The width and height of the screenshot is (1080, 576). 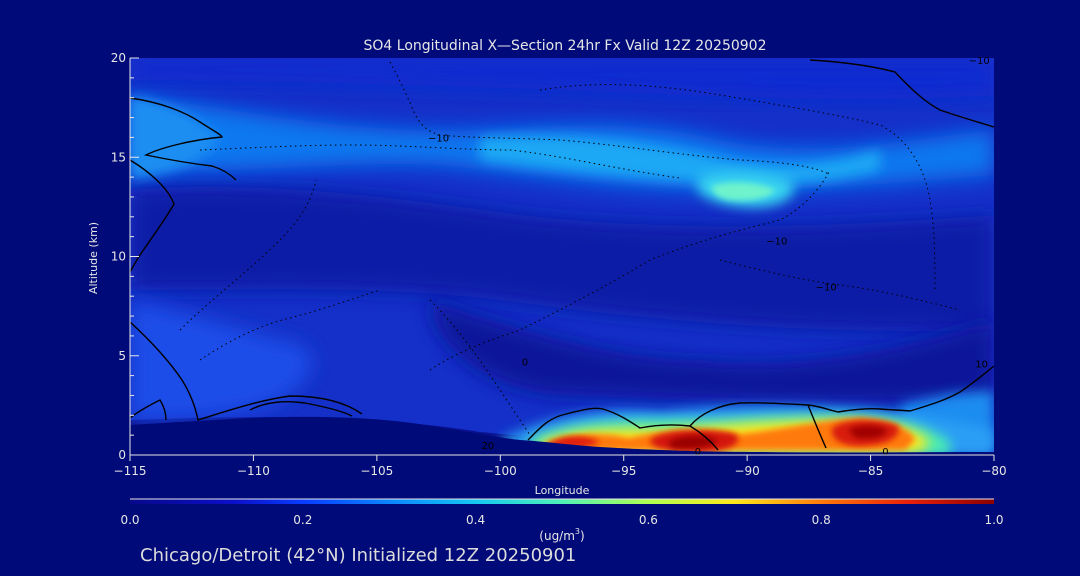 I want to click on colorbar-units: (ug/m3), so click(x=561, y=535).